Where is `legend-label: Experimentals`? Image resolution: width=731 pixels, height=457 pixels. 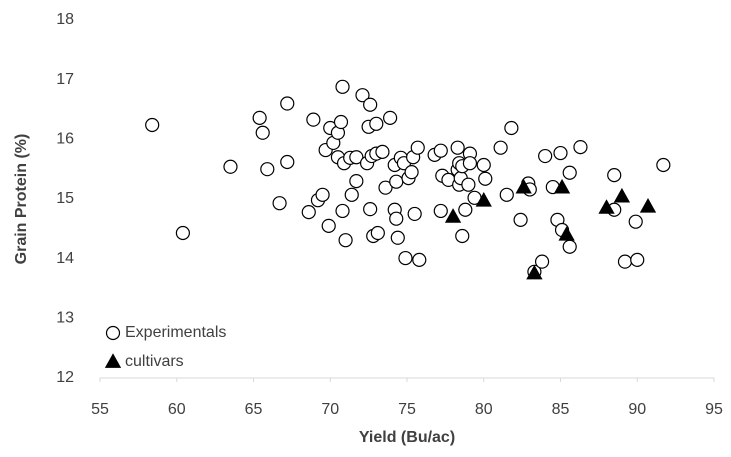
legend-label: Experimentals is located at coordinates (175, 332).